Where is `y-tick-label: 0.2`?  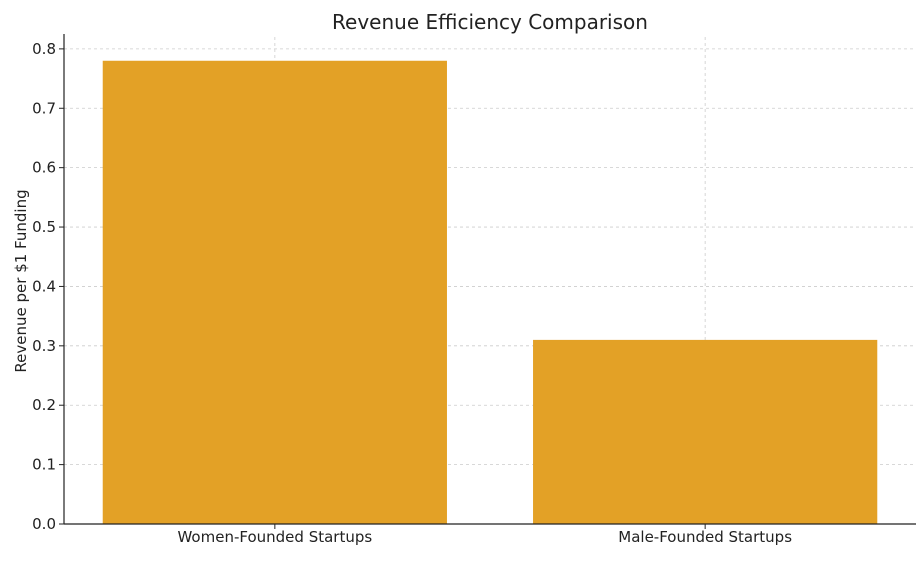 y-tick-label: 0.2 is located at coordinates (44, 405).